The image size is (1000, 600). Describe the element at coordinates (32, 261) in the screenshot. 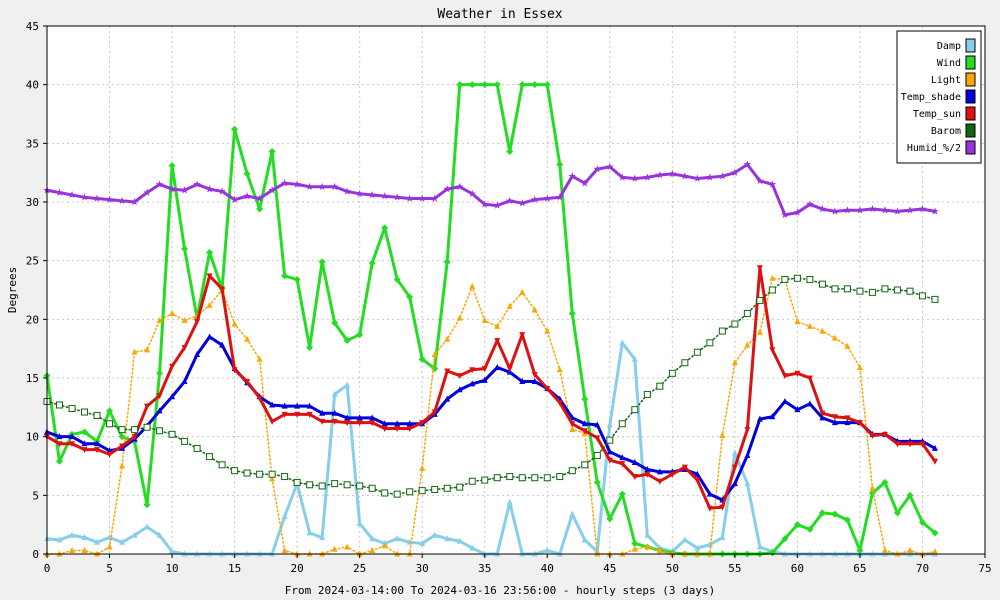

I see `y-tick-label: 25` at that location.